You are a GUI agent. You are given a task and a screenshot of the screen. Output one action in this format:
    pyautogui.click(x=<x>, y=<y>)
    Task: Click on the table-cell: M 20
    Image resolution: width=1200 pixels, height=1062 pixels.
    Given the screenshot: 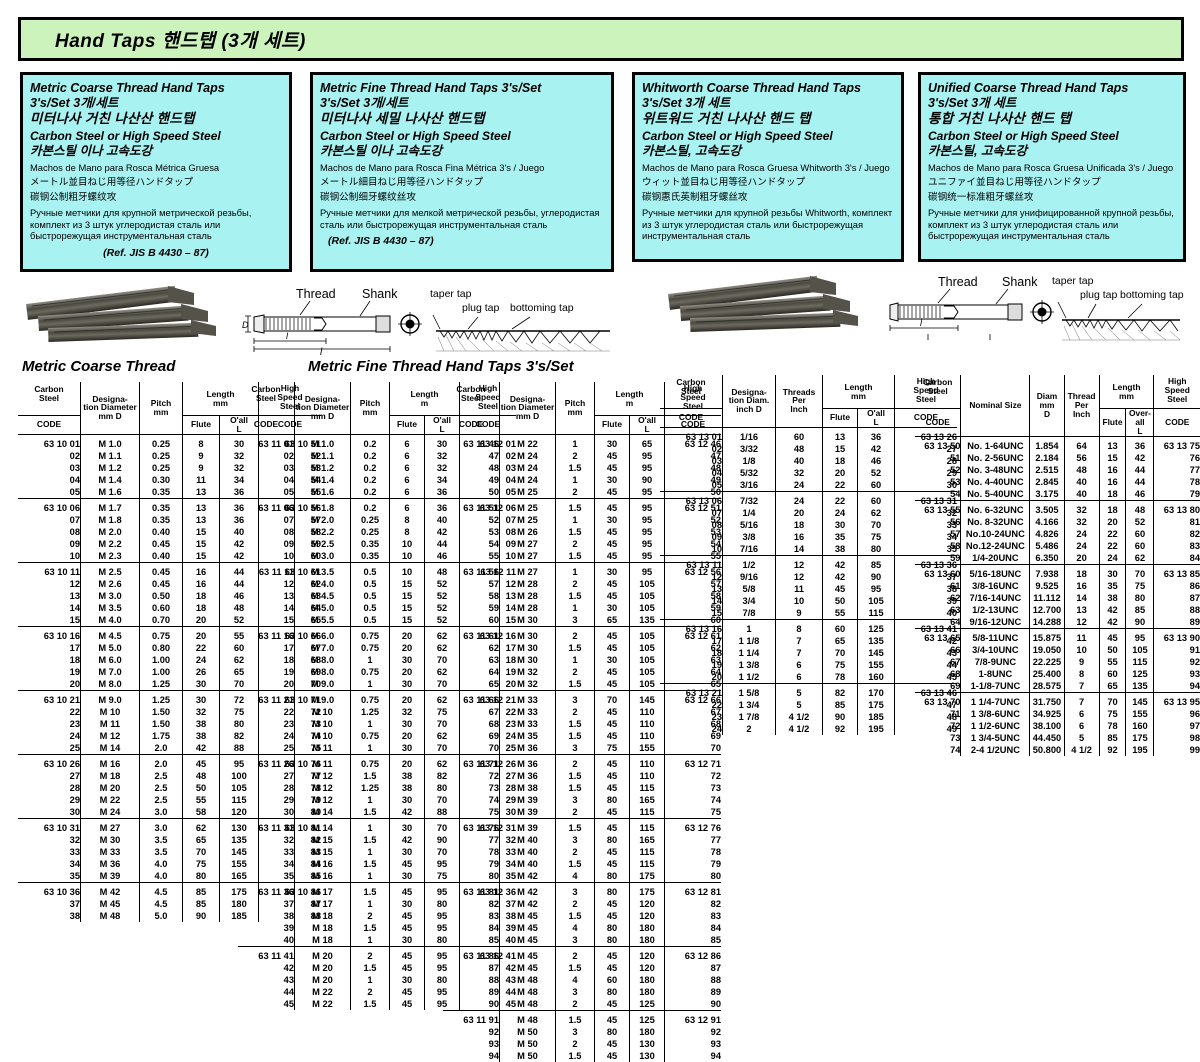 What is the action you would take?
    pyautogui.click(x=322, y=979)
    